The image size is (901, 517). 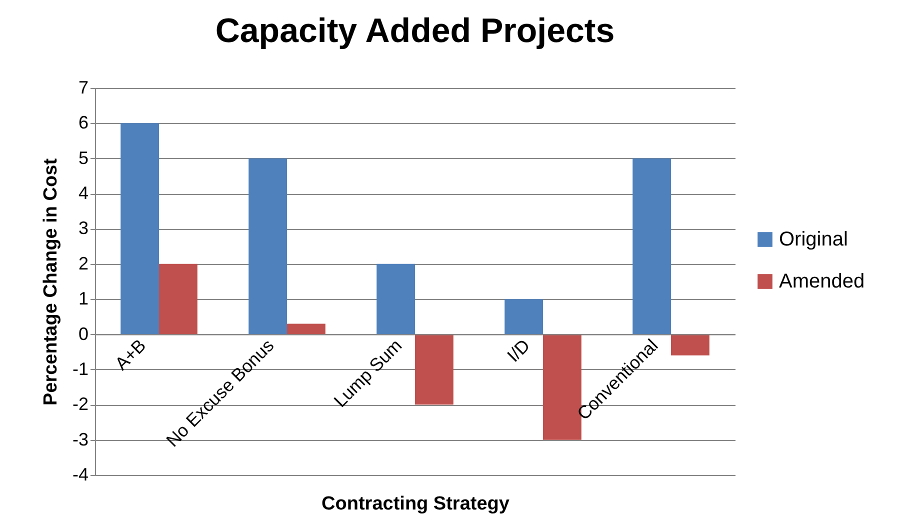 I want to click on y-tick-label: -4, so click(x=80, y=474).